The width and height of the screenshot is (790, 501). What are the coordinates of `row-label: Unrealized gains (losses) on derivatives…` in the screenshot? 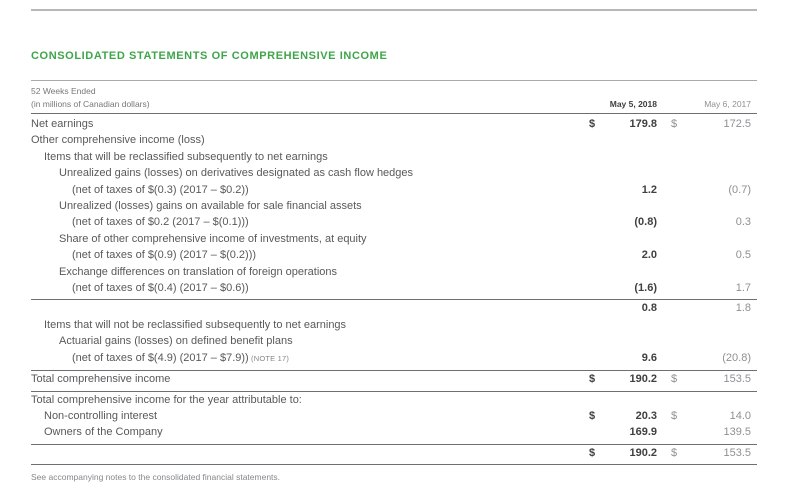 It's located at (236, 173).